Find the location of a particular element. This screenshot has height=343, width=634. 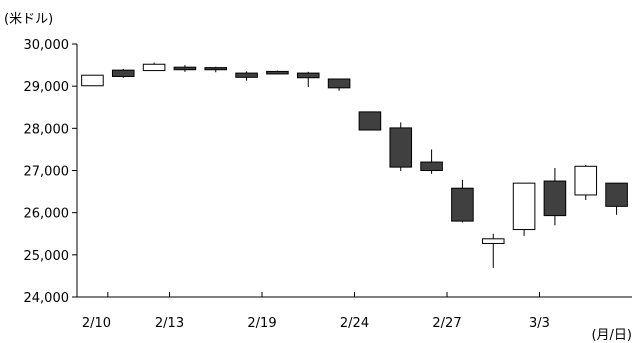

y-unit-label: (米ドル) is located at coordinates (28, 19).